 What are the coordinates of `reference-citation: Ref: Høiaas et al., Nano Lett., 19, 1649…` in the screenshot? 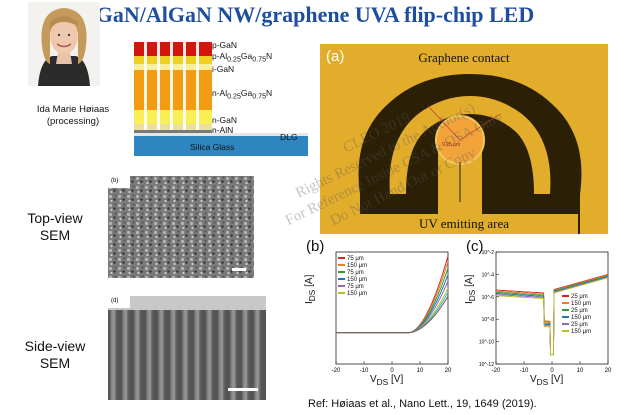 It's located at (422, 404).